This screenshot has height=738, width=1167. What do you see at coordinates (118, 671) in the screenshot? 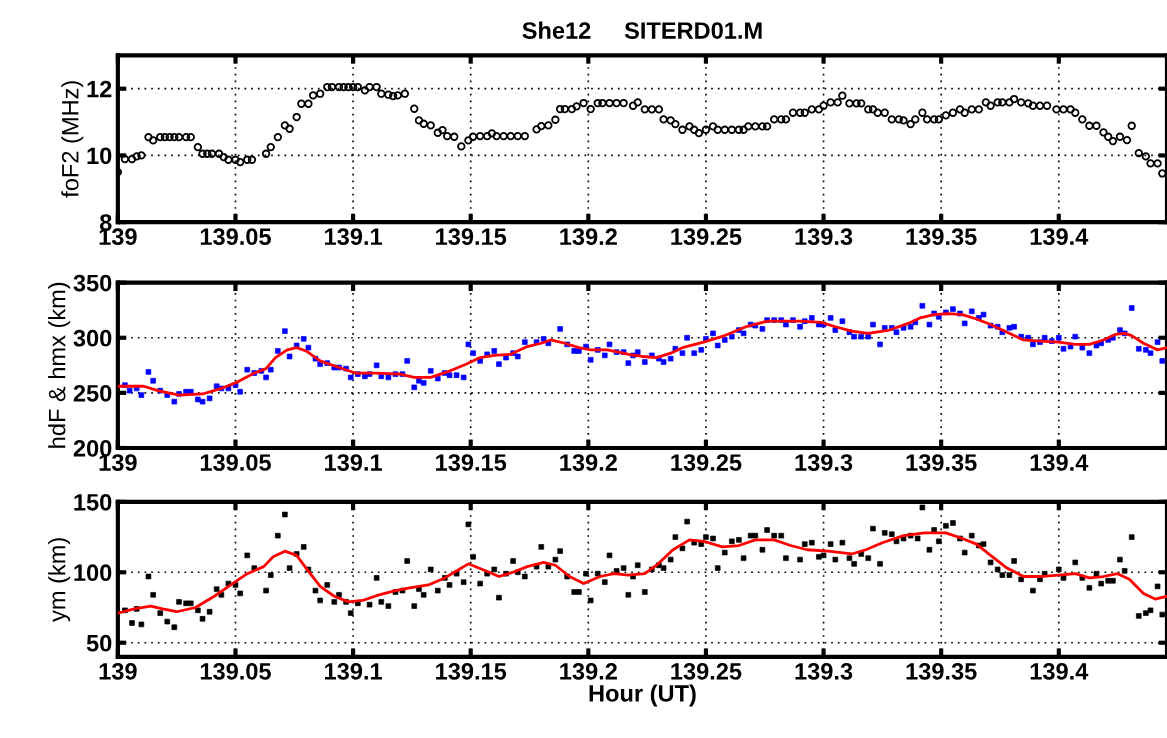
I see `x-tick-label: 139` at bounding box center [118, 671].